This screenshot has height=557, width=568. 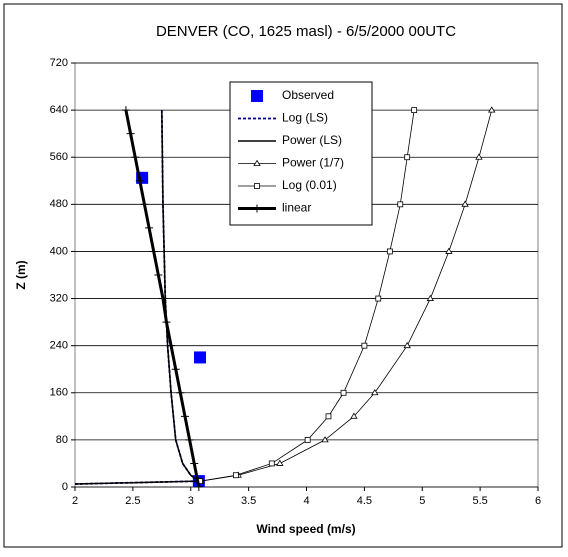 I want to click on x-tick-label: 3, so click(x=191, y=501).